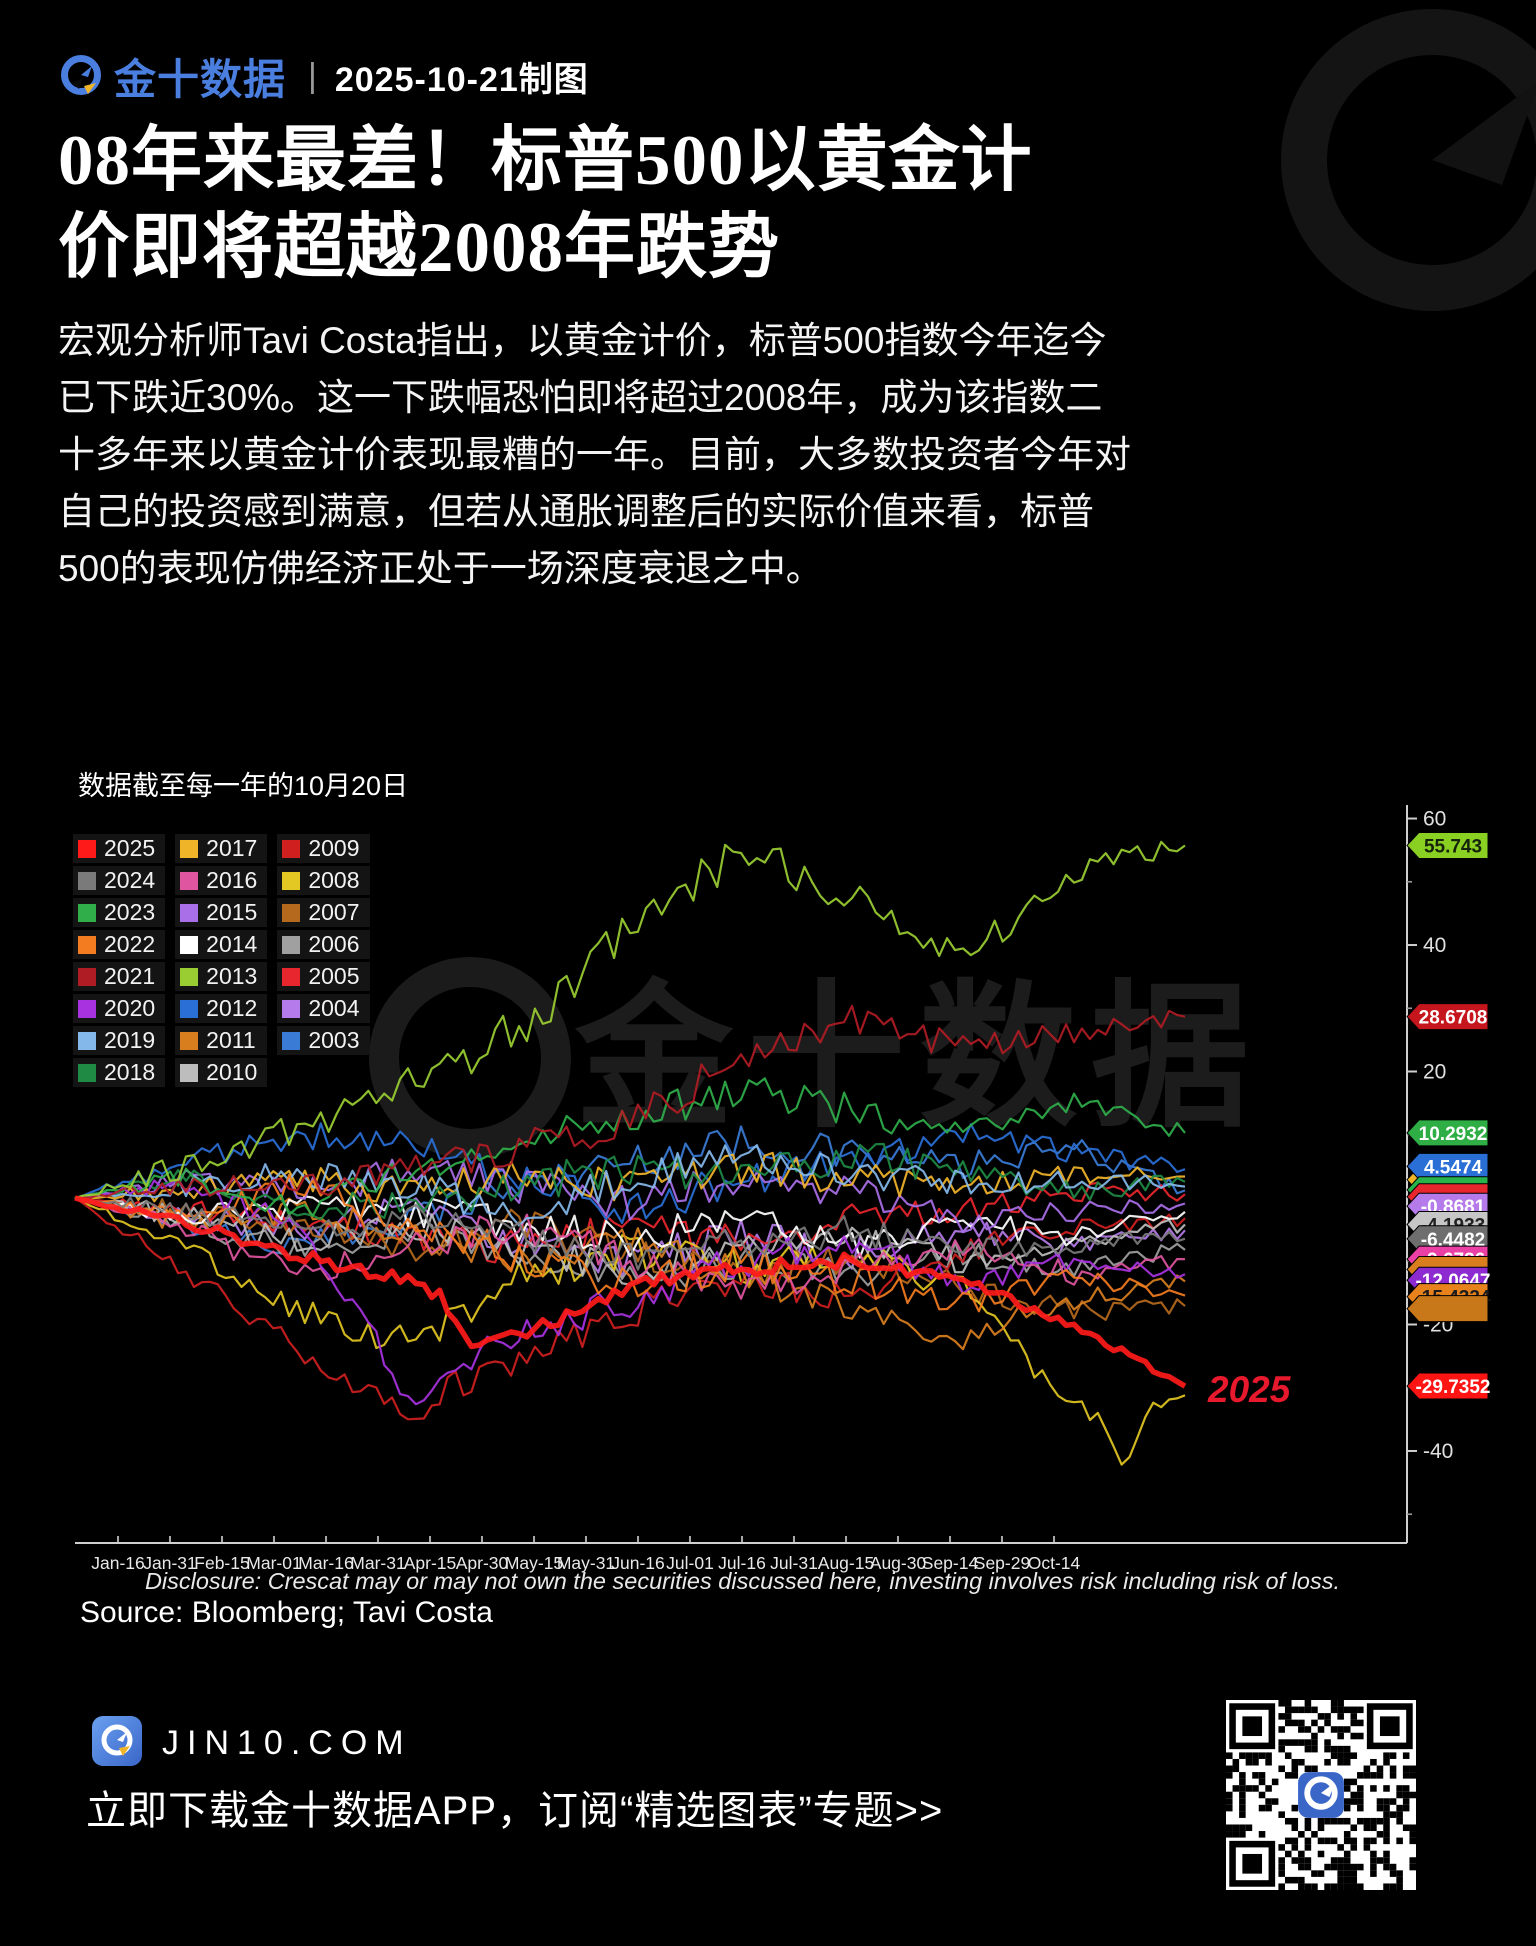 This screenshot has height=1946, width=1536. I want to click on legend-item-2021: 2021, so click(119, 976).